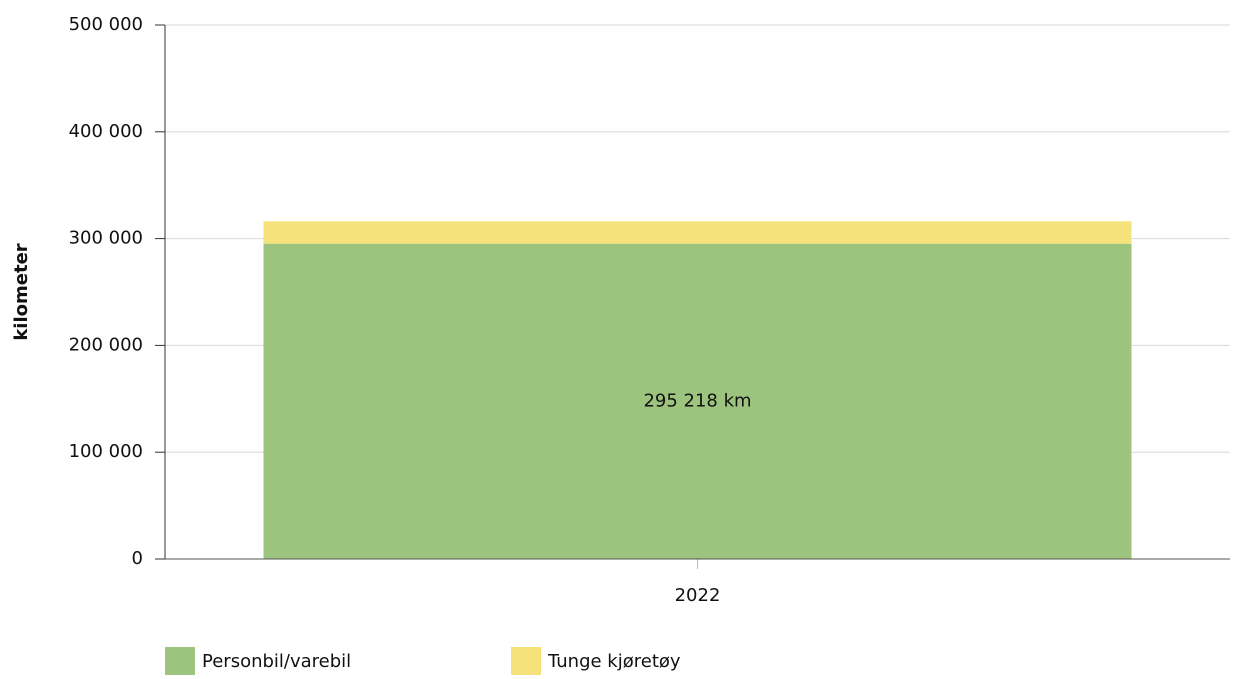  I want to click on y-tick-label: 400 000, so click(106, 131).